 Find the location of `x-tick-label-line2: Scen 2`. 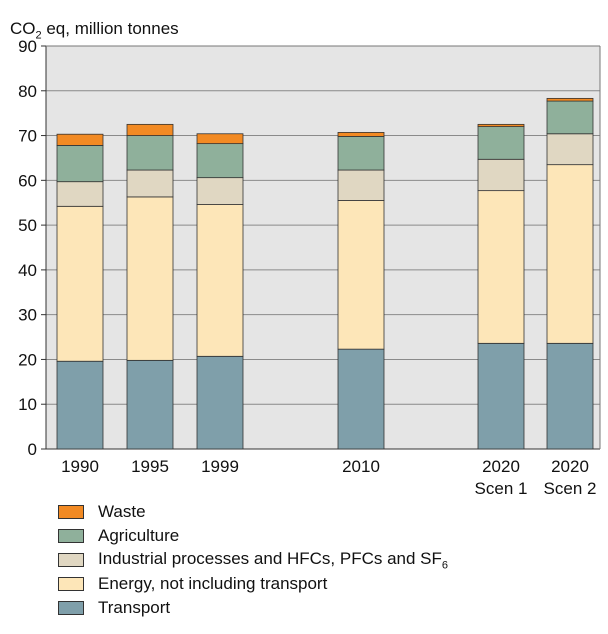

x-tick-label-line2: Scen 2 is located at coordinates (570, 488).